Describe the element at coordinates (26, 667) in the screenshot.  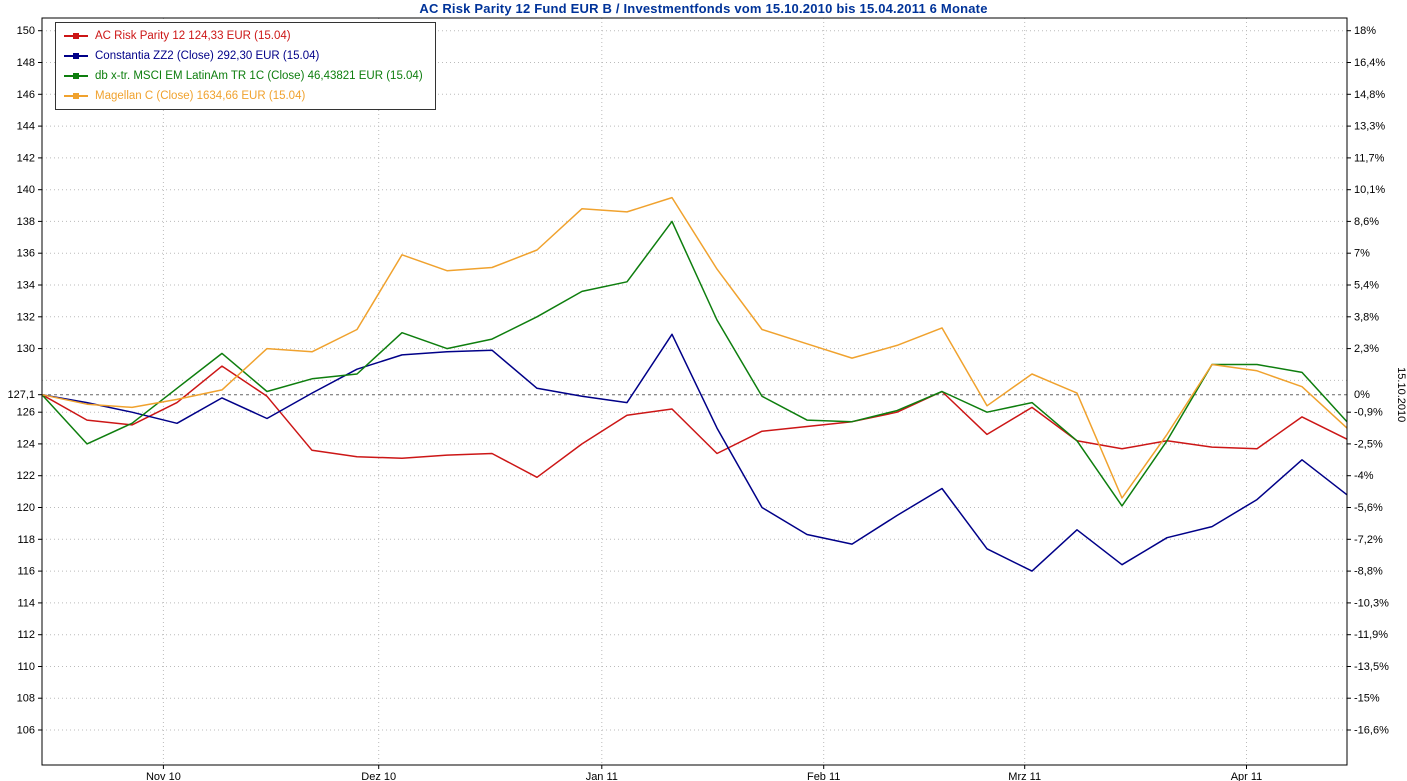
I see `left-axis-label: 110` at that location.